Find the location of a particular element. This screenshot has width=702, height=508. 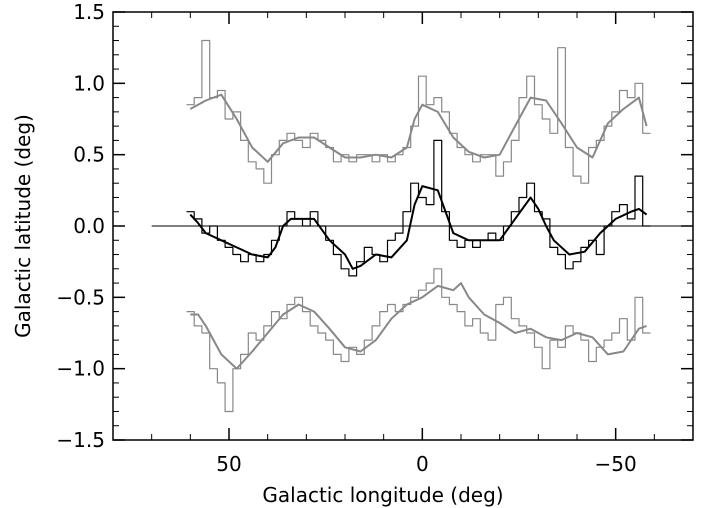

x-tick-label: 50 is located at coordinates (228, 464).